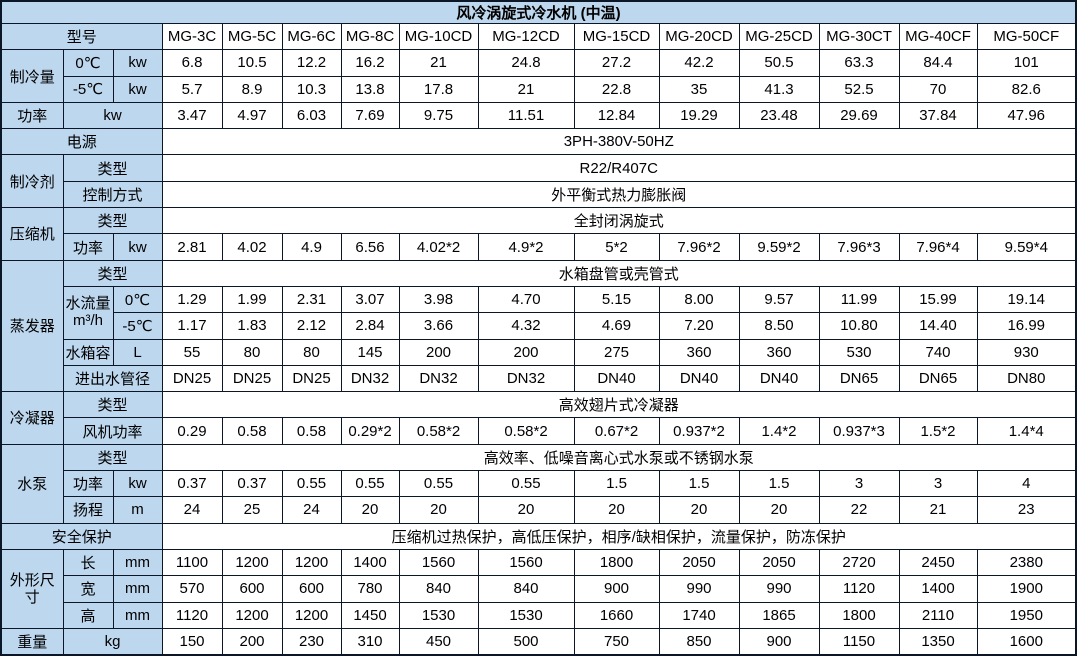 The height and width of the screenshot is (656, 1077). I want to click on sub-label-head: 扬程, so click(88, 510).